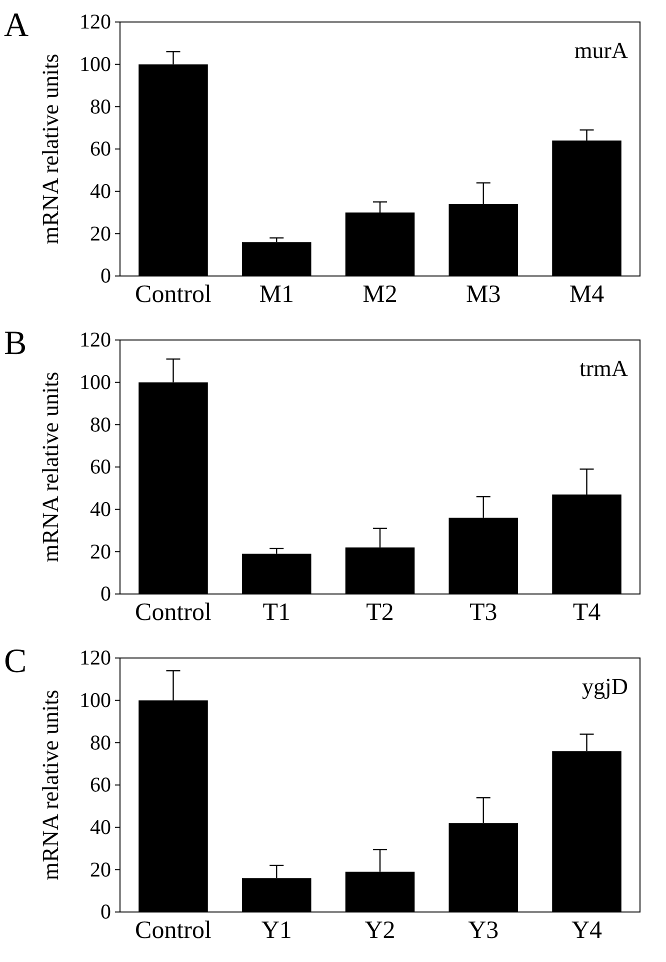 This screenshot has width=666, height=962. I want to click on x-tick-label: Y4, so click(587, 930).